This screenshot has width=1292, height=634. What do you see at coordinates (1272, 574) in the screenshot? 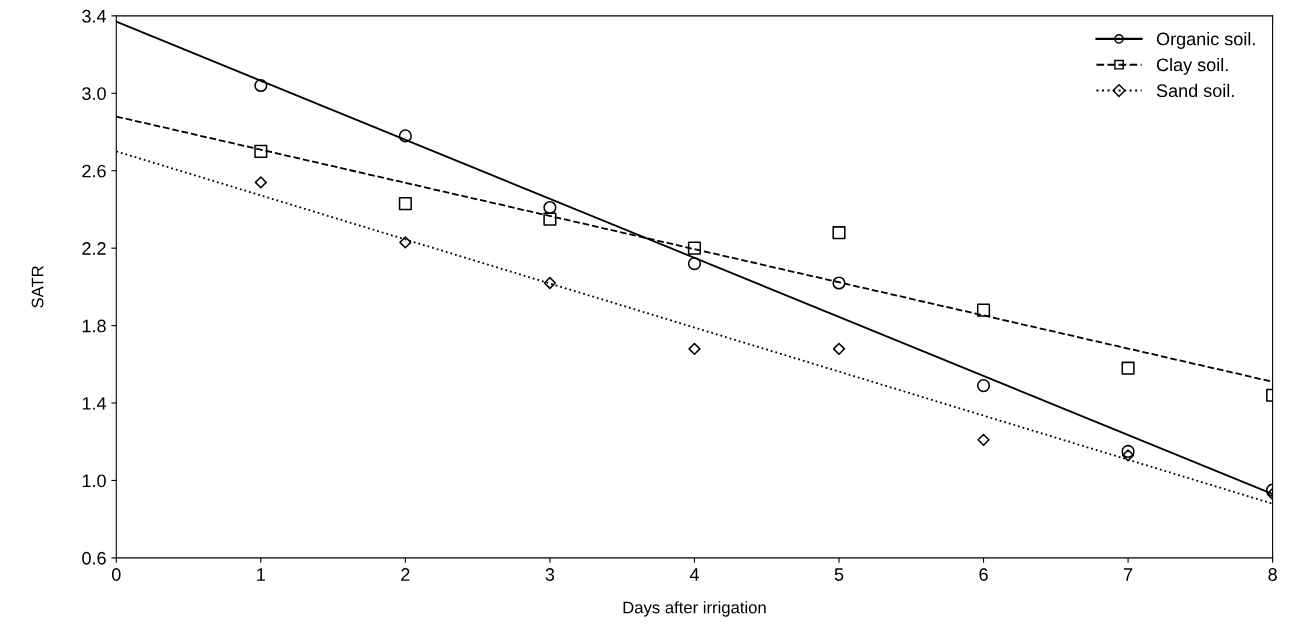
I see `x-tick-label: 8` at bounding box center [1272, 574].